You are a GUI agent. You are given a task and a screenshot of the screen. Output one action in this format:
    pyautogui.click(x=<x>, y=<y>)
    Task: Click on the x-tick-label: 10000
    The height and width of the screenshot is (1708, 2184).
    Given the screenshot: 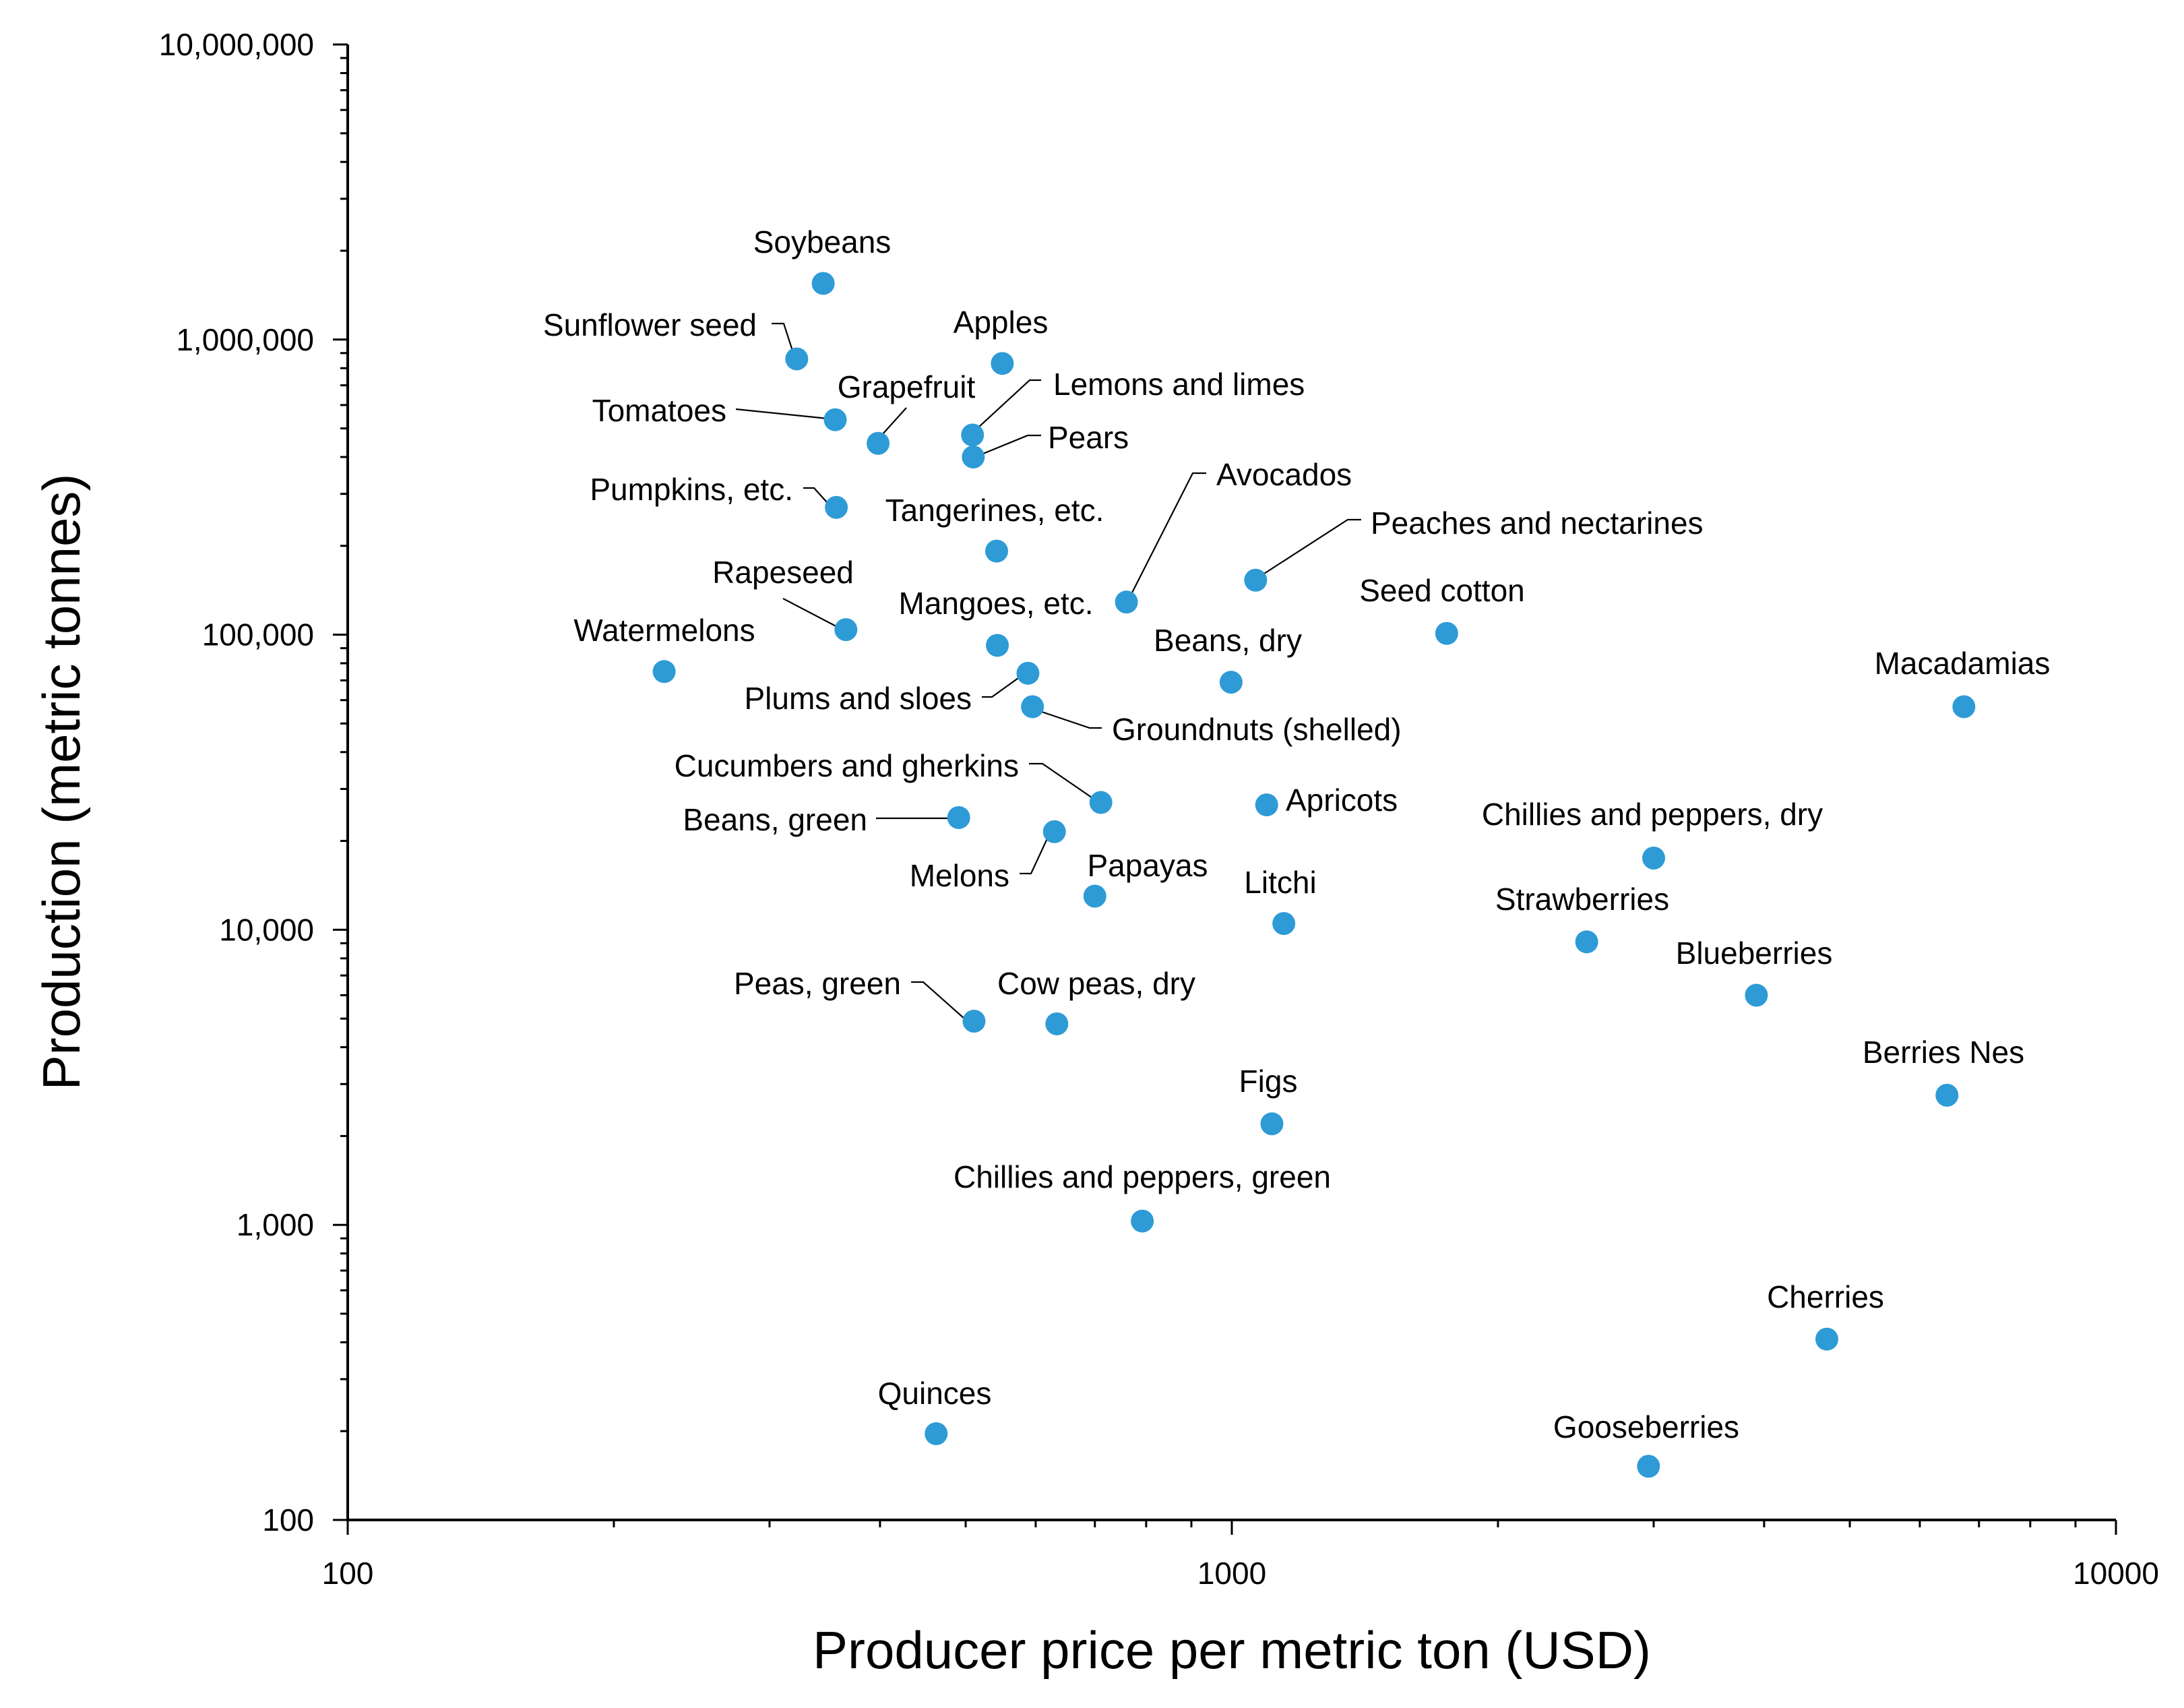 What is the action you would take?
    pyautogui.click(x=2116, y=1573)
    